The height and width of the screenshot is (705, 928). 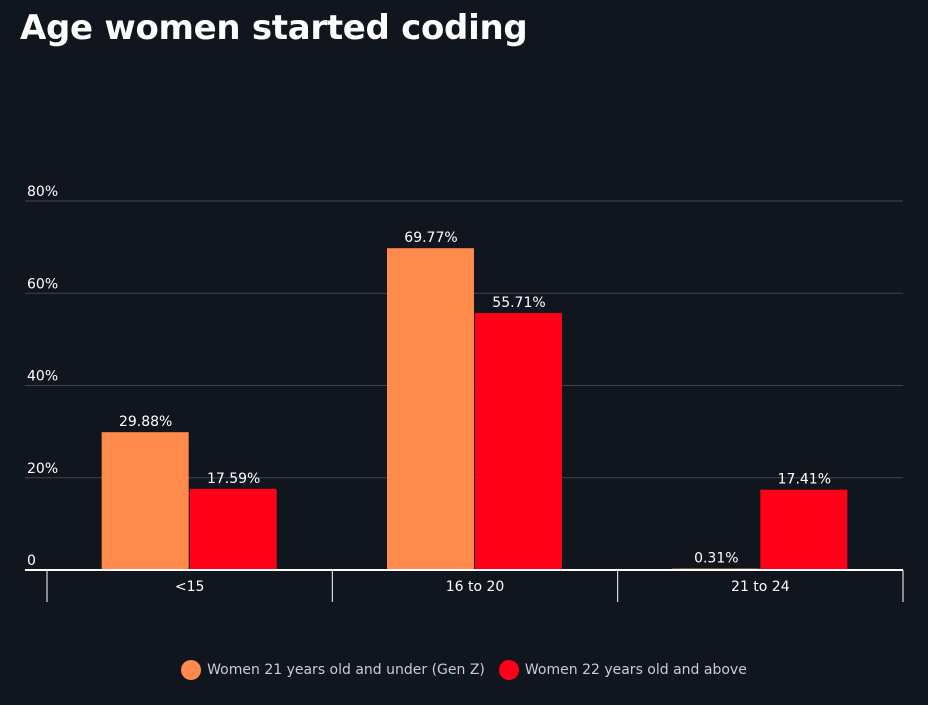 What do you see at coordinates (145, 422) in the screenshot?
I see `data-label: 29.88%` at bounding box center [145, 422].